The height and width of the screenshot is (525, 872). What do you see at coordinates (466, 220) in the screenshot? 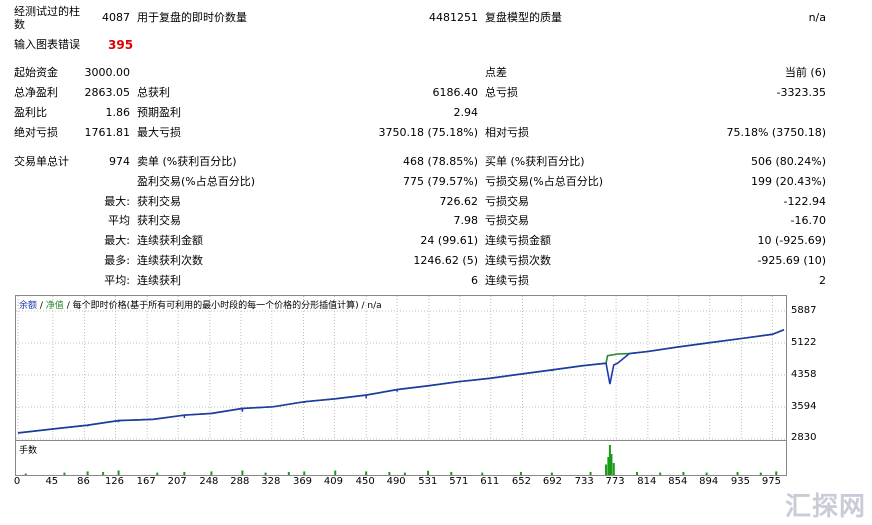
I see `value-average-profit-trade: 7.98` at bounding box center [466, 220].